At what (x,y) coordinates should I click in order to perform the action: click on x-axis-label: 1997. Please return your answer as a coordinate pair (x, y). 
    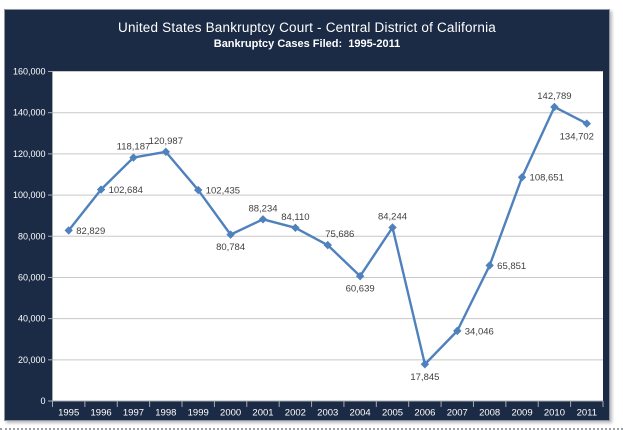
    Looking at the image, I should click on (133, 413).